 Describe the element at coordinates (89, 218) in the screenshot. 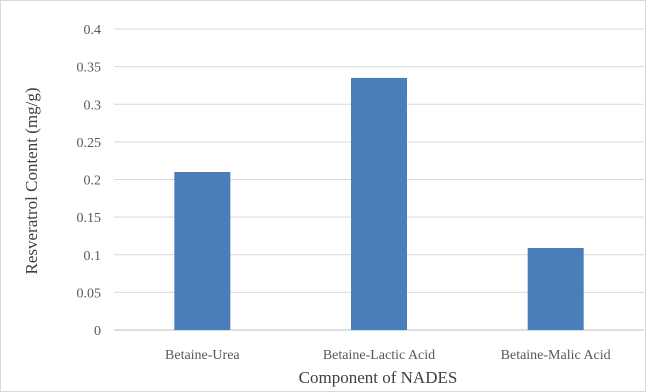

I see `y-tick-label: 0.15` at that location.